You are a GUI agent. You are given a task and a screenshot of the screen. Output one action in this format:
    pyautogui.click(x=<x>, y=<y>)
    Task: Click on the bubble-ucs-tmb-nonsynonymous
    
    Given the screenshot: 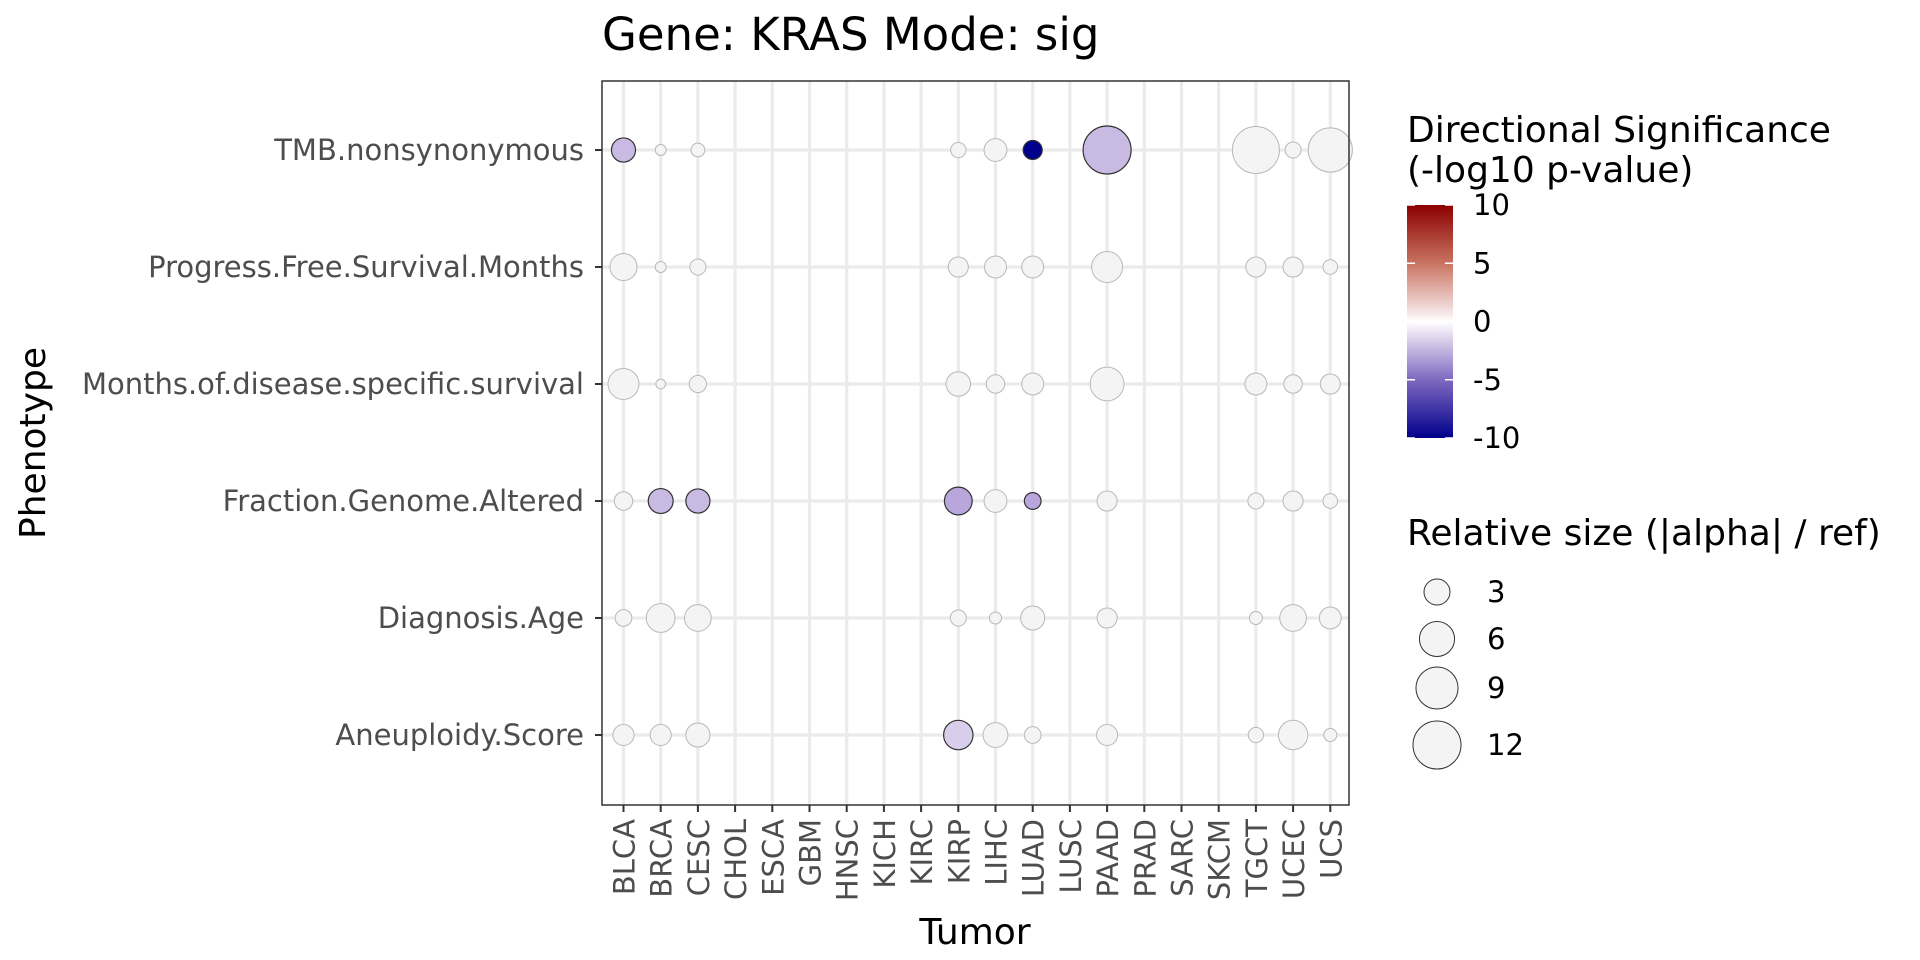 What is the action you would take?
    pyautogui.click(x=1330, y=150)
    